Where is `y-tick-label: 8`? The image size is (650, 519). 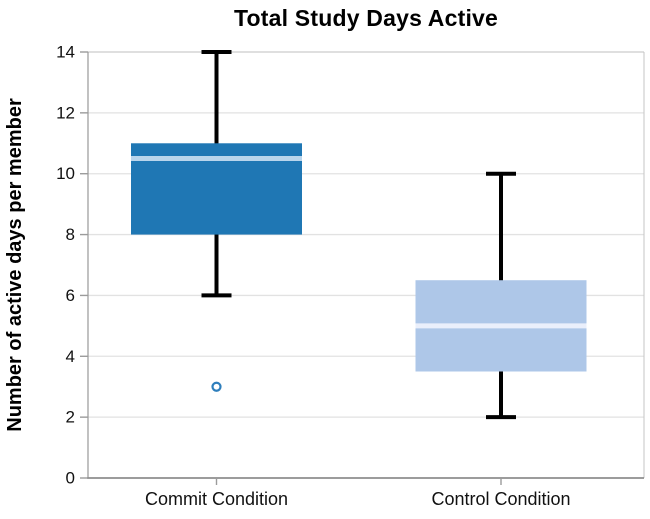
y-tick-label: 8 is located at coordinates (70, 234).